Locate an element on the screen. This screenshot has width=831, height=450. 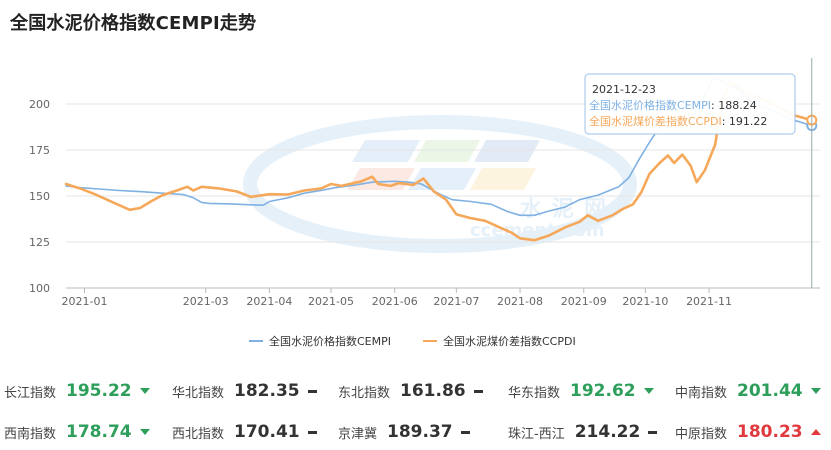
x-tick-label-2: 2021-04 is located at coordinates (269, 301).